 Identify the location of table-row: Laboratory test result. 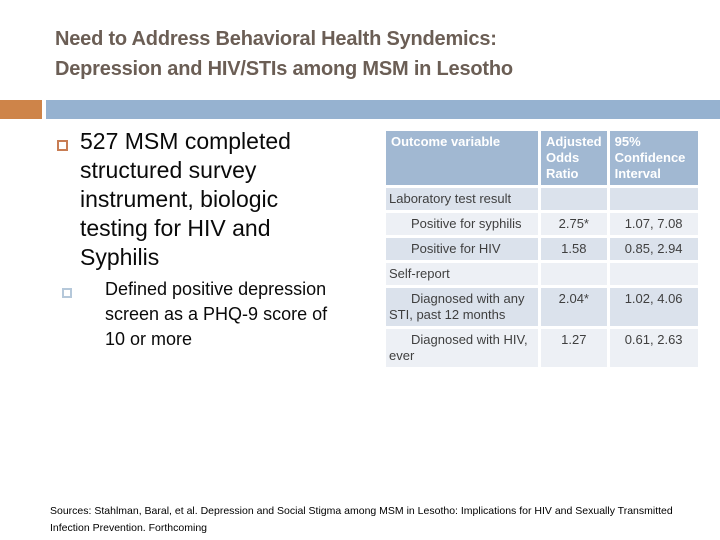
(542, 199).